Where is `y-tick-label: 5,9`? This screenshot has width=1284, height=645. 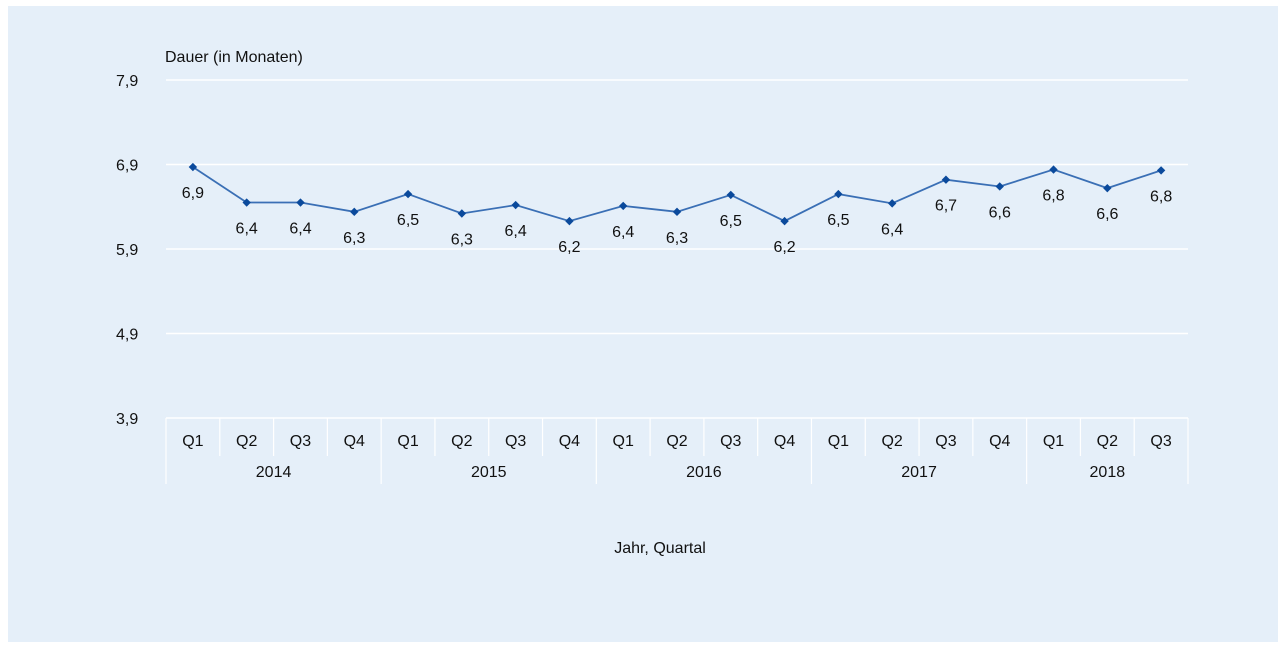
y-tick-label: 5,9 is located at coordinates (127, 250).